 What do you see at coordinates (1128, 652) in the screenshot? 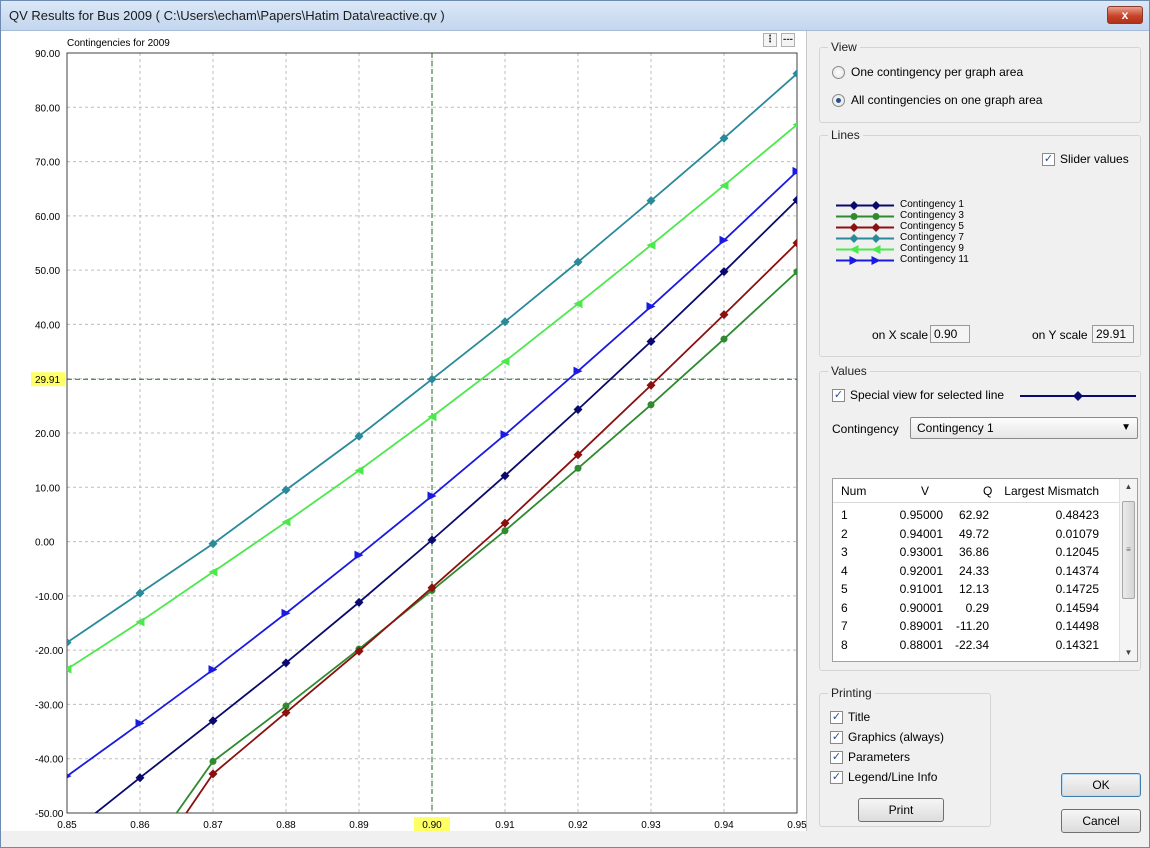
I see `scroll-down-icon: ▼` at bounding box center [1128, 652].